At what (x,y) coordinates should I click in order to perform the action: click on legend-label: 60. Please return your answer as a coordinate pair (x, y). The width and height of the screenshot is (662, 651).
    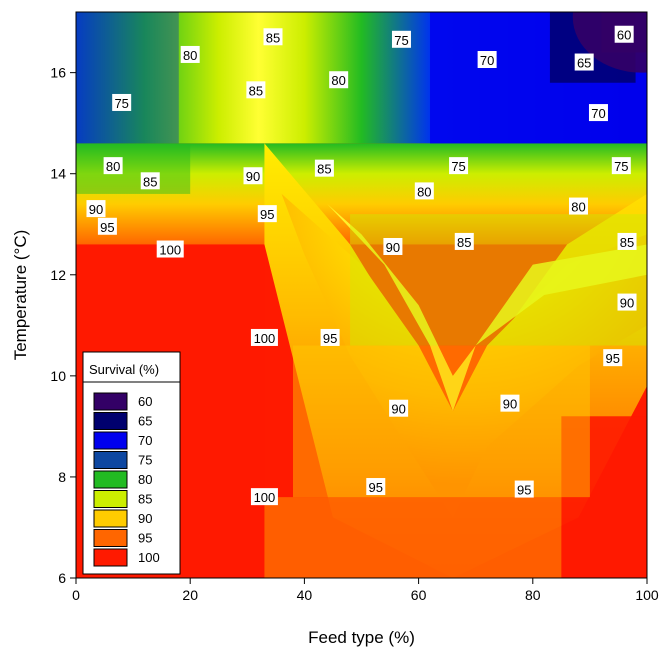
    Looking at the image, I should click on (145, 401).